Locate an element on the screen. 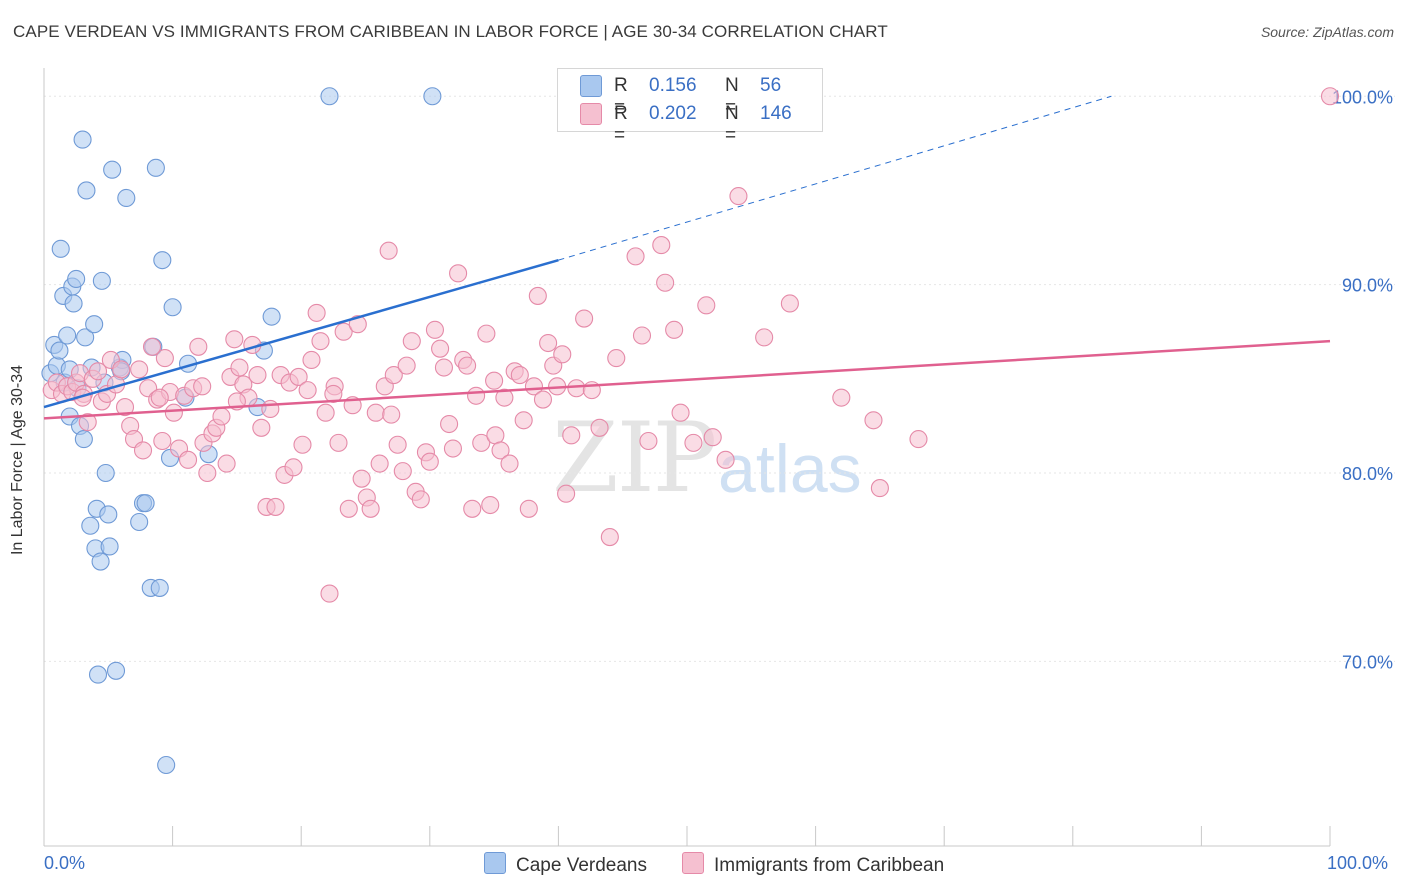  bottom-legend-cape-verdeans: Cape Verdeans is located at coordinates (565, 864).